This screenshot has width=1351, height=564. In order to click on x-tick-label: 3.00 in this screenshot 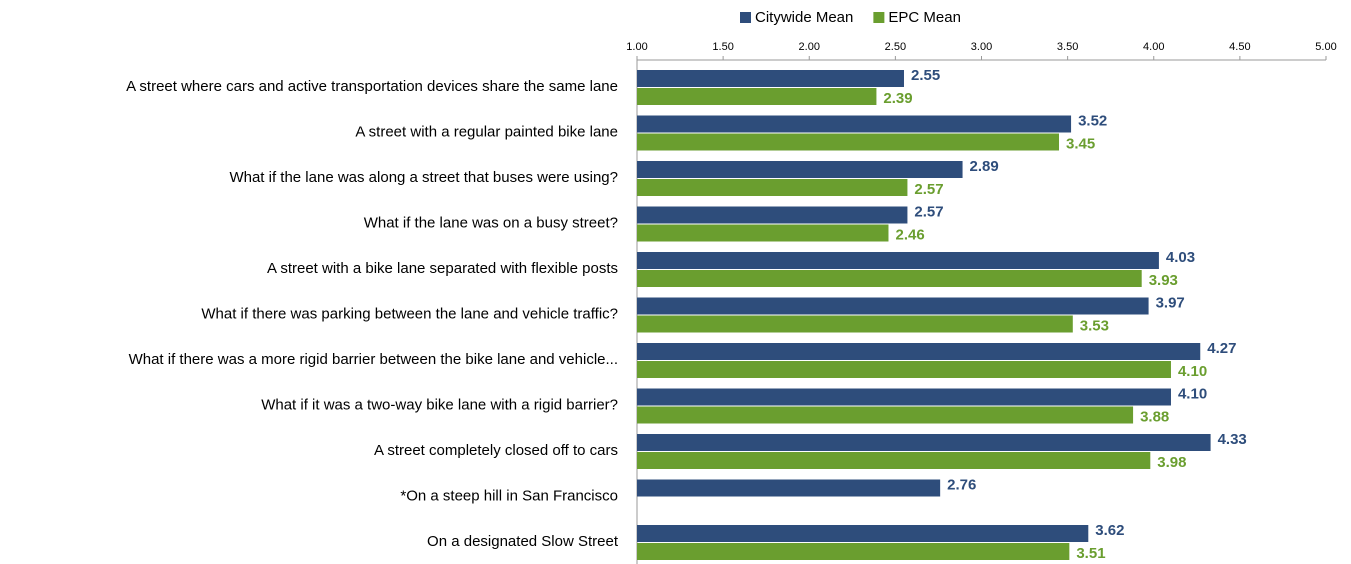, I will do `click(981, 47)`.